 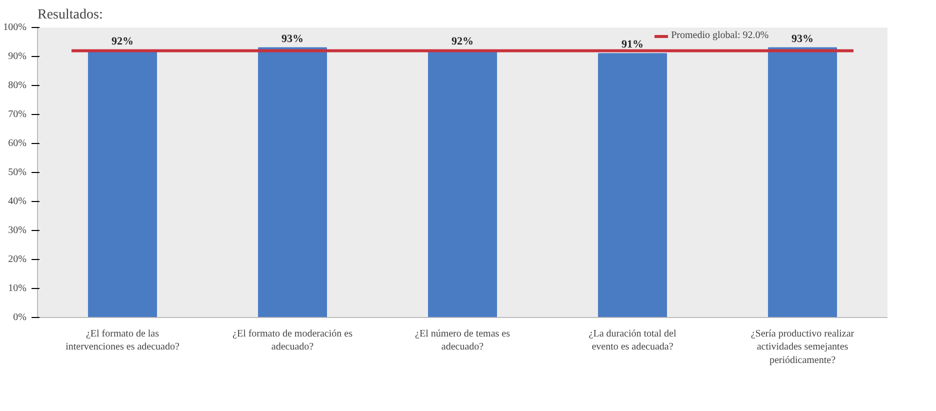 I want to click on y-tick-label: 80%, so click(x=17, y=85).